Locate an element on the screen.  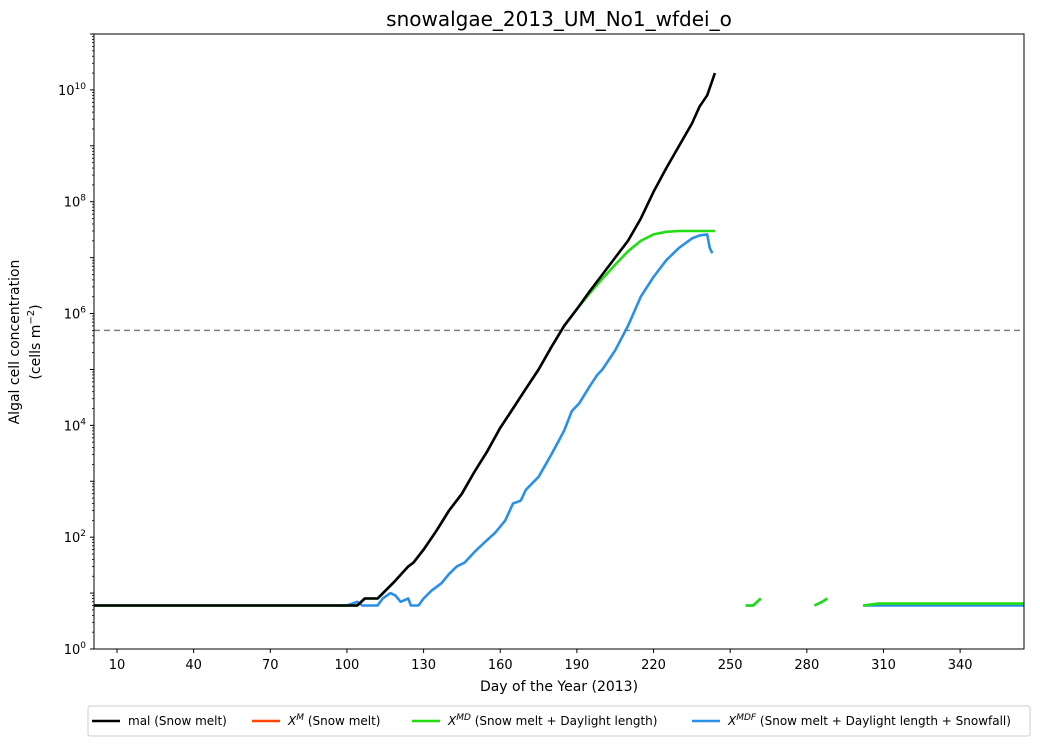
x-tick-label: 100 is located at coordinates (347, 665).